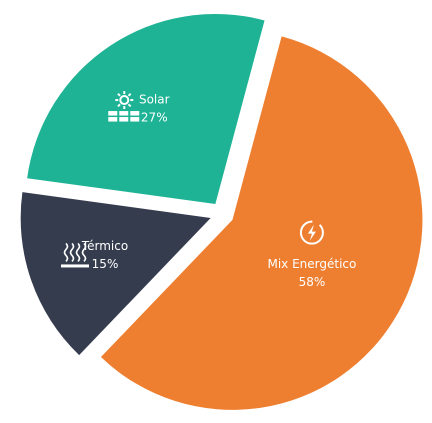  What do you see at coordinates (104, 246) in the screenshot?
I see `category-label: Térmico` at bounding box center [104, 246].